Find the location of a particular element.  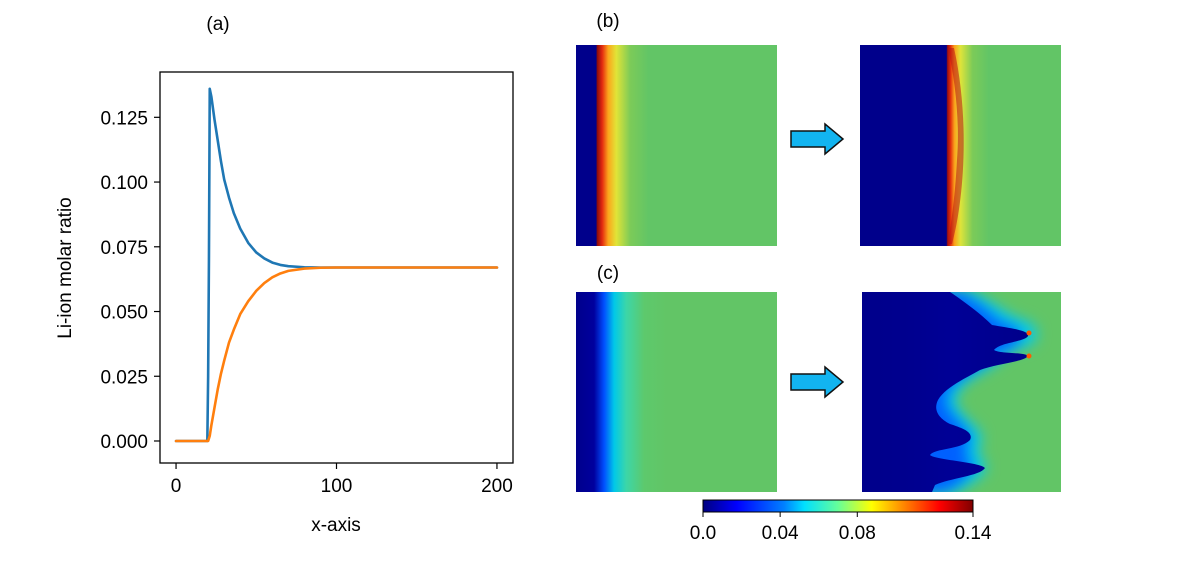

colorbar-tick-label: 0.14 is located at coordinates (973, 533).